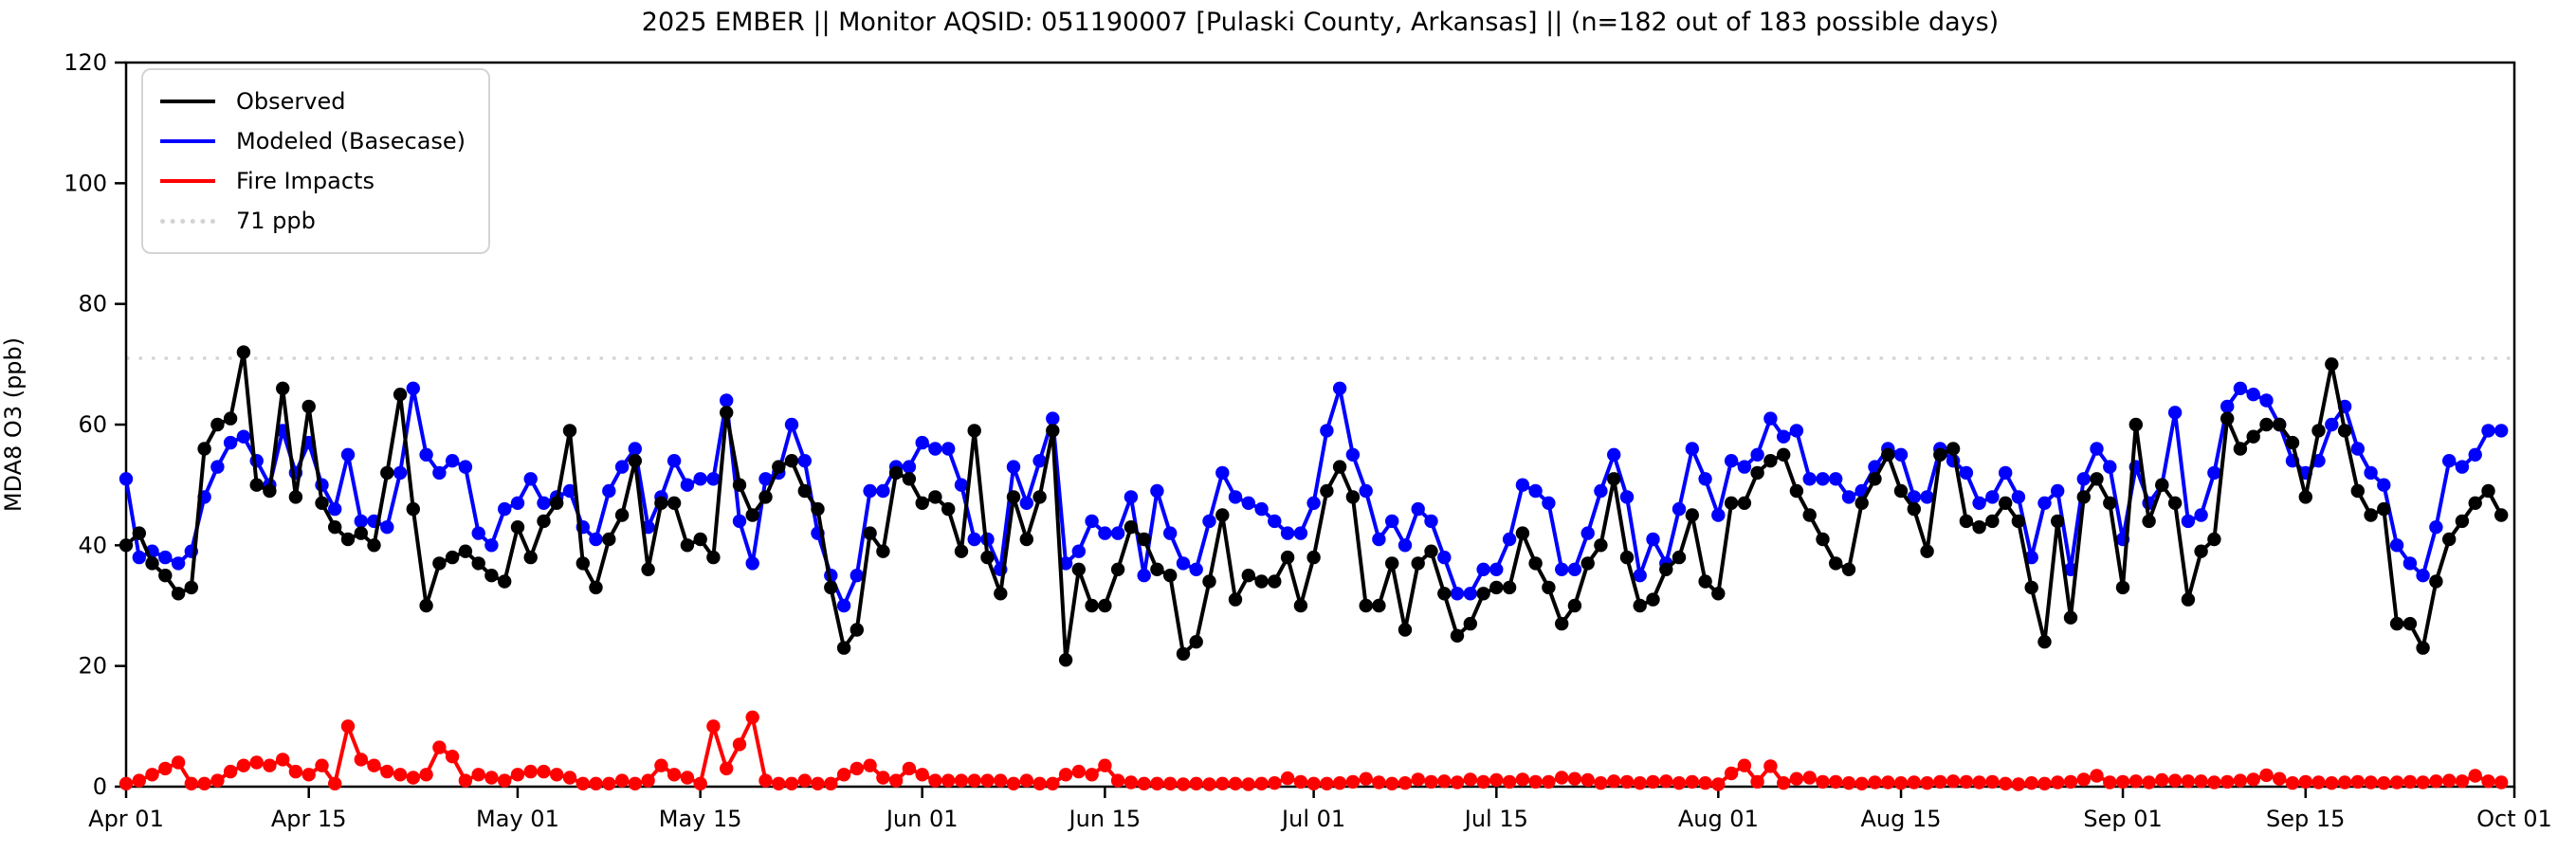 This screenshot has width=2576, height=853. Describe the element at coordinates (2514, 819) in the screenshot. I see `x-tick-label: Oct 01` at that location.